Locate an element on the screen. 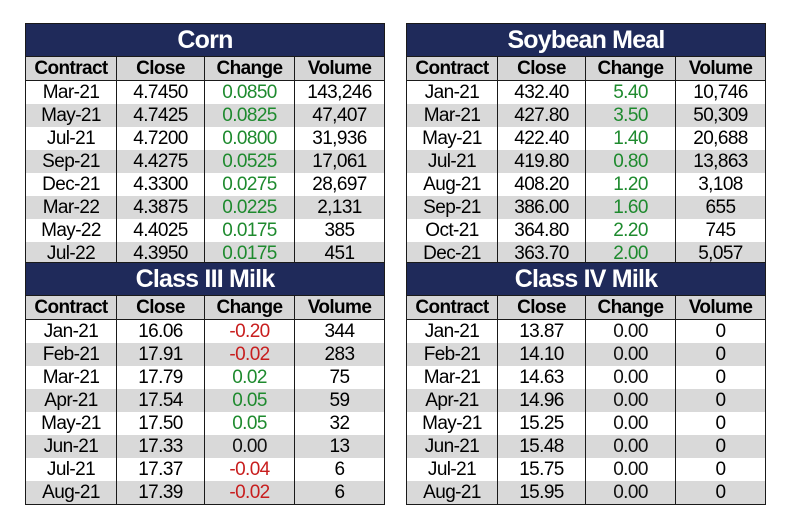 The width and height of the screenshot is (788, 528). close-cell: 15.95 is located at coordinates (542, 492).